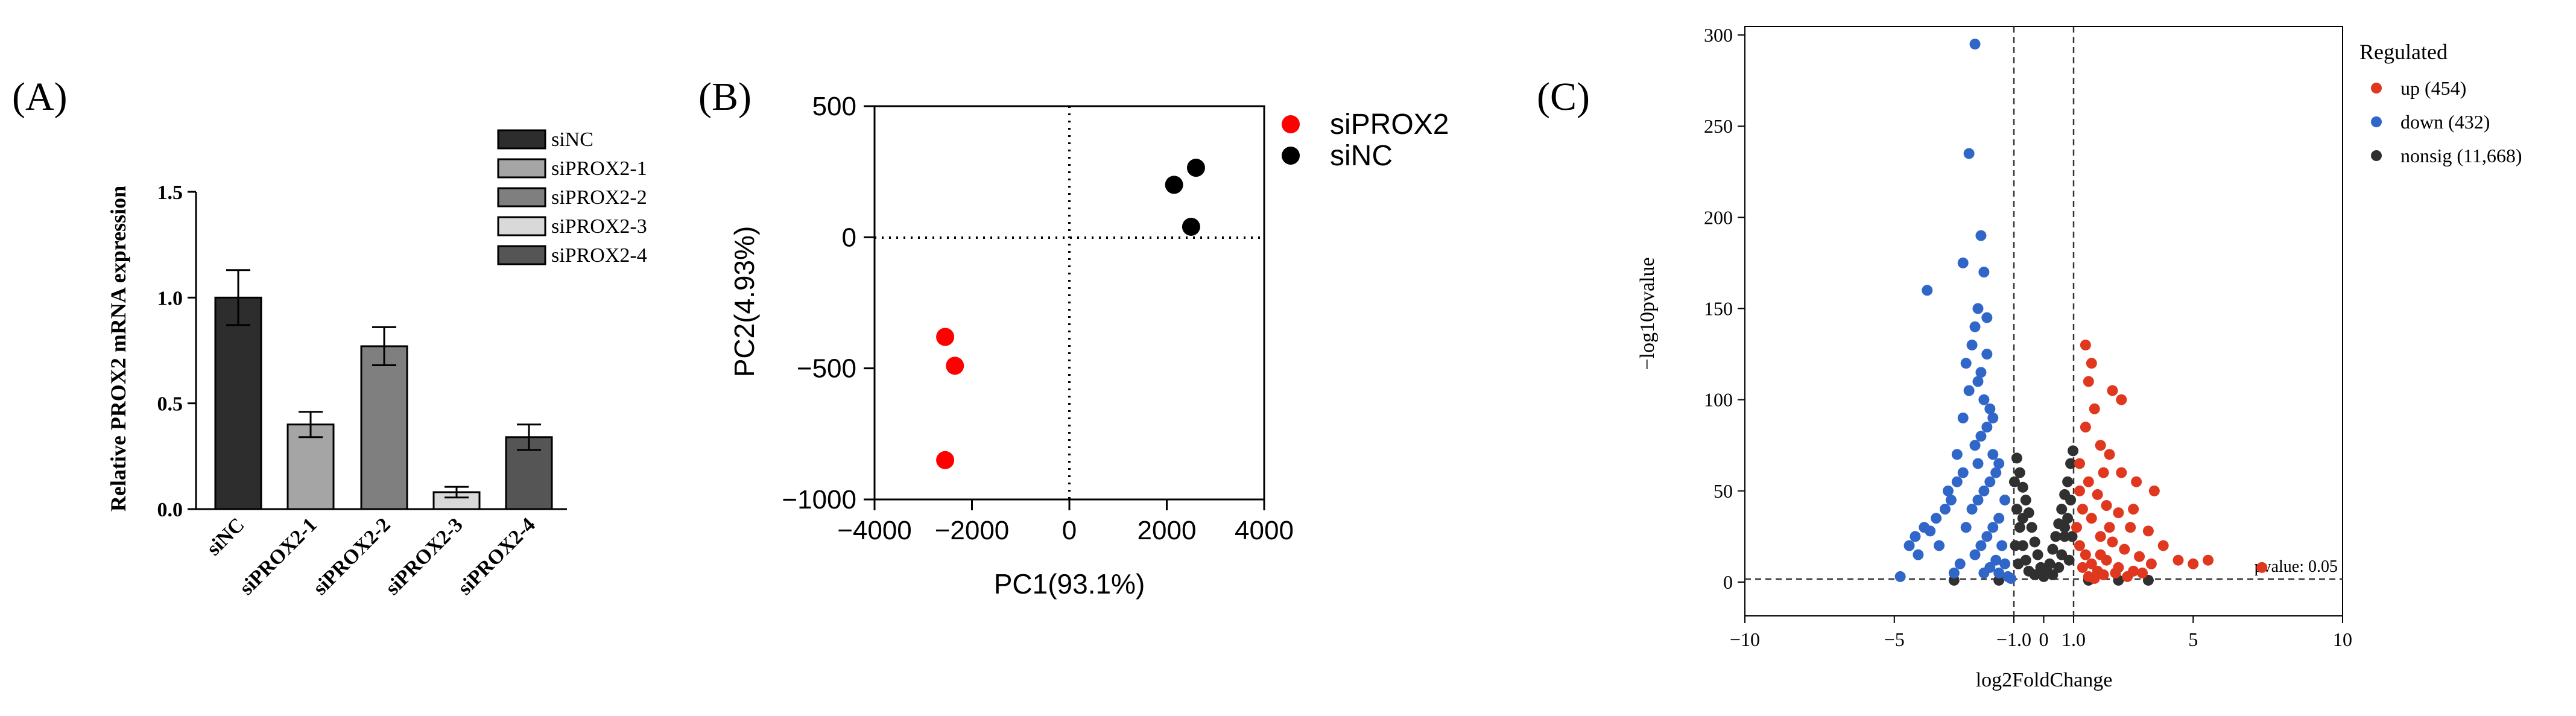  I want to click on panel-b-ytick-label: 0, so click(849, 237).